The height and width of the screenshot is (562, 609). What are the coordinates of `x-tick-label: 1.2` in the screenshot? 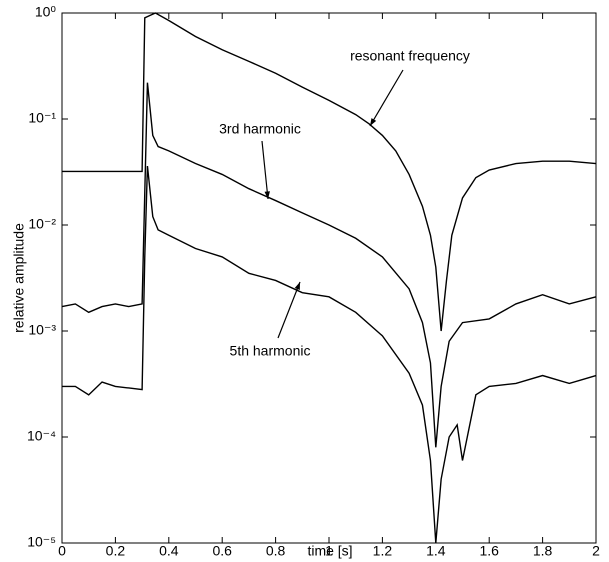 It's located at (383, 551).